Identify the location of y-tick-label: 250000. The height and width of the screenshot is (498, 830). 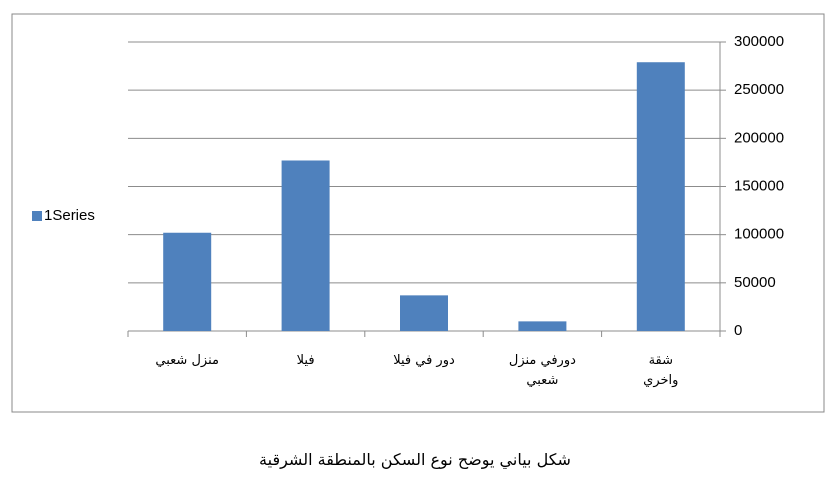
(759, 89).